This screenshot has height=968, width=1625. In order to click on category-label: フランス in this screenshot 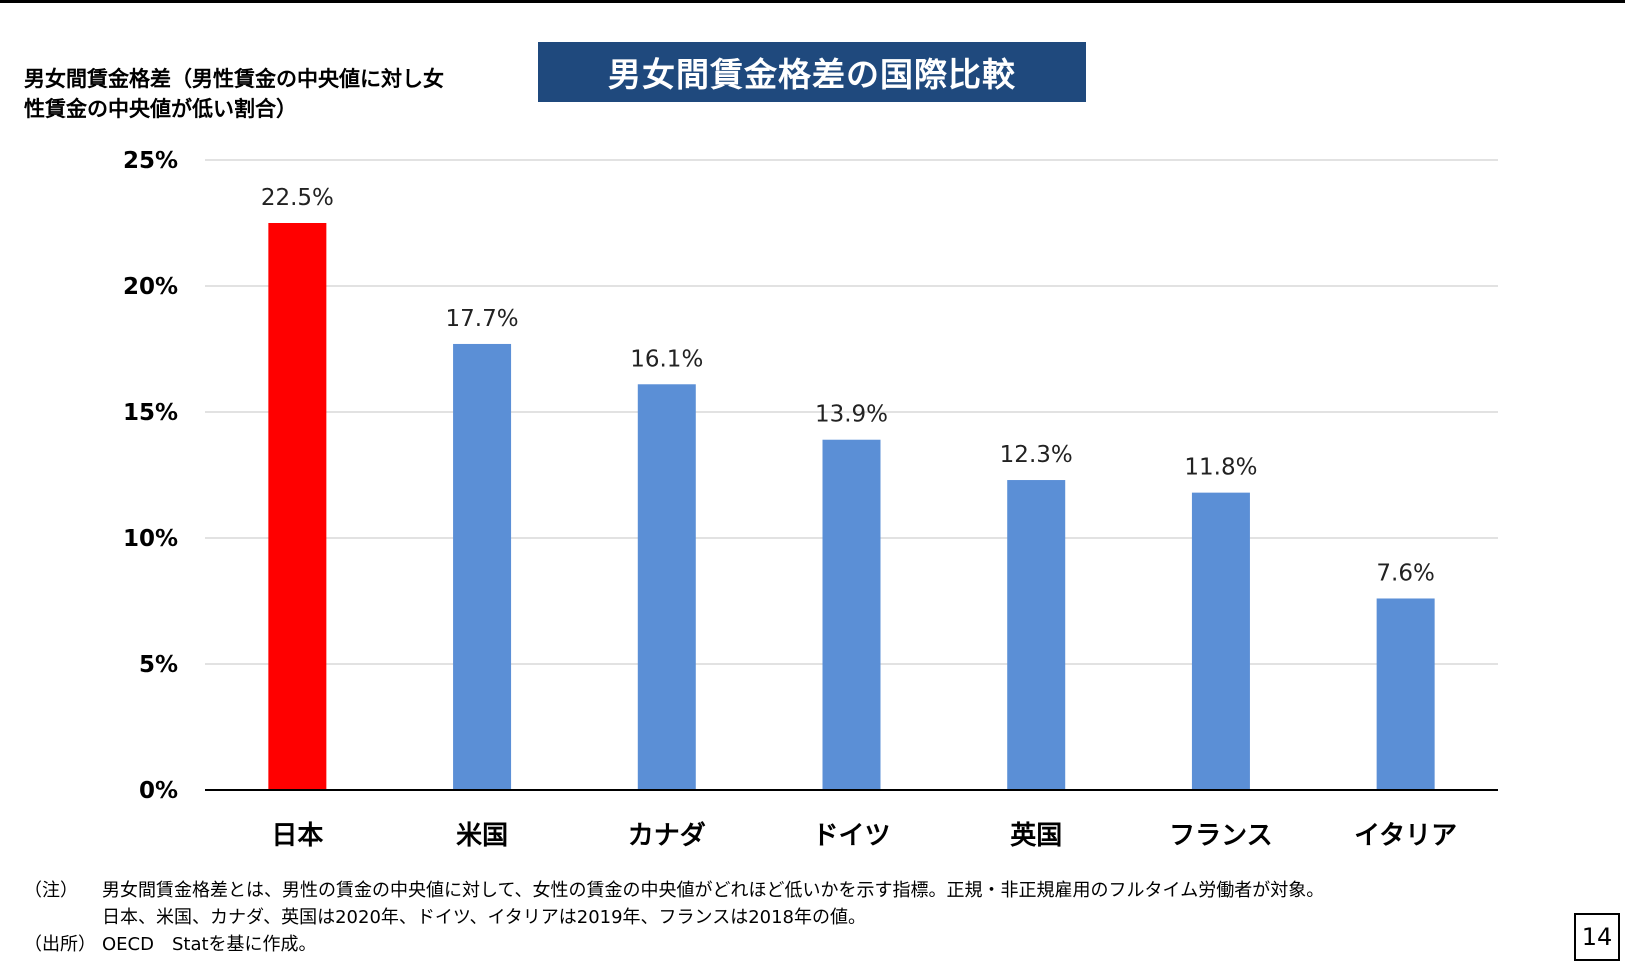, I will do `click(1220, 836)`.